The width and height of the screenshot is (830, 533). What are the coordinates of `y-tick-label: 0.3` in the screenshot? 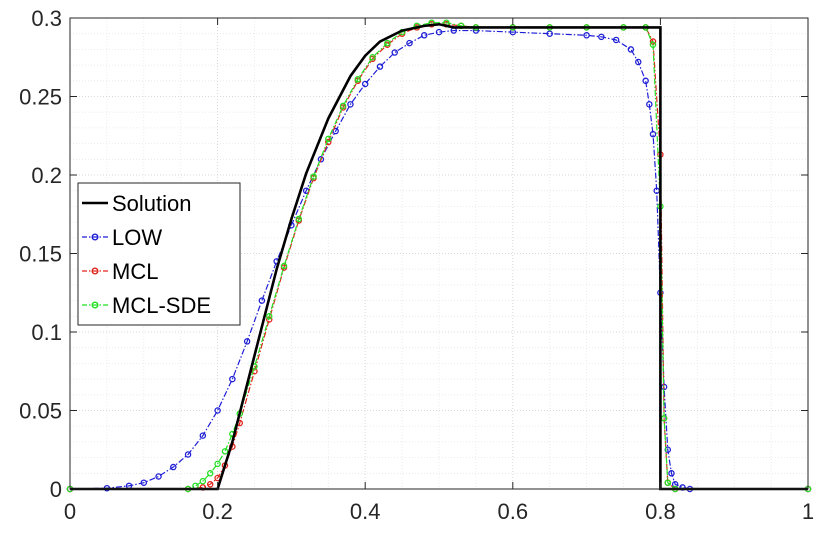 It's located at (46, 18).